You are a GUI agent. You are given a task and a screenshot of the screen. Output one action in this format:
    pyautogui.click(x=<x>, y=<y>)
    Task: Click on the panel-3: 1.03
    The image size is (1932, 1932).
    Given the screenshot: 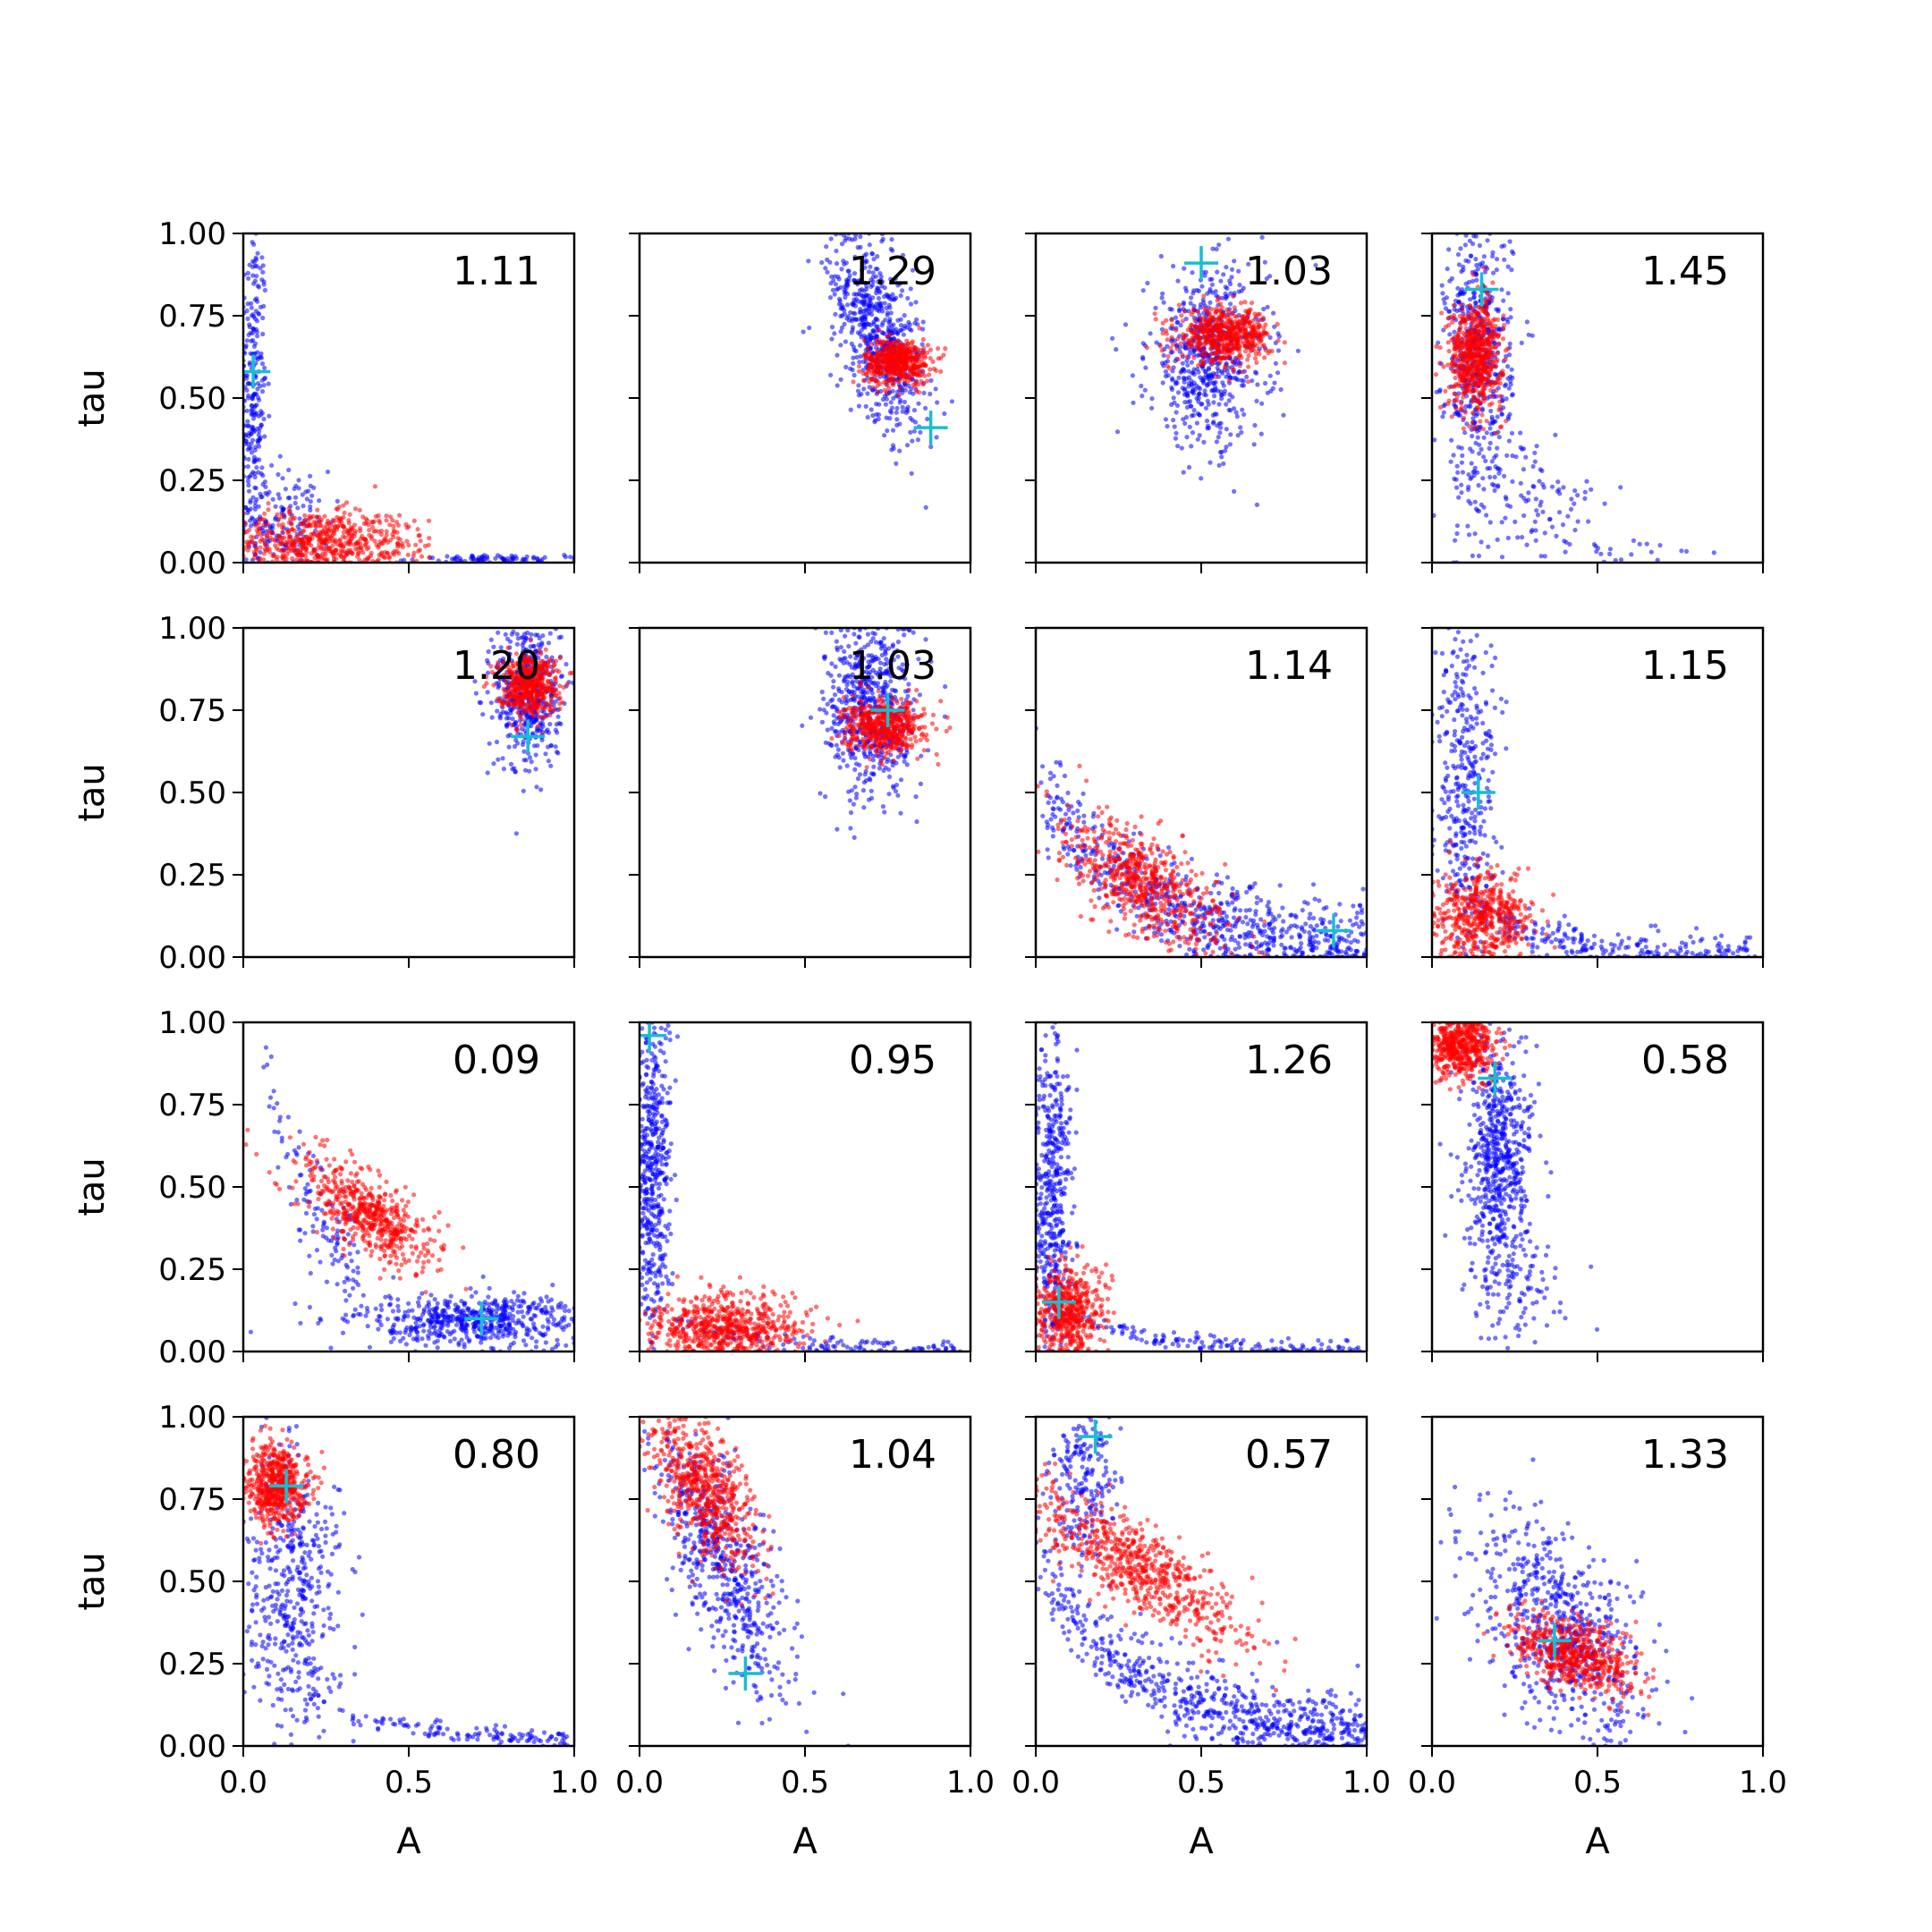 What is the action you would take?
    pyautogui.click(x=1196, y=402)
    